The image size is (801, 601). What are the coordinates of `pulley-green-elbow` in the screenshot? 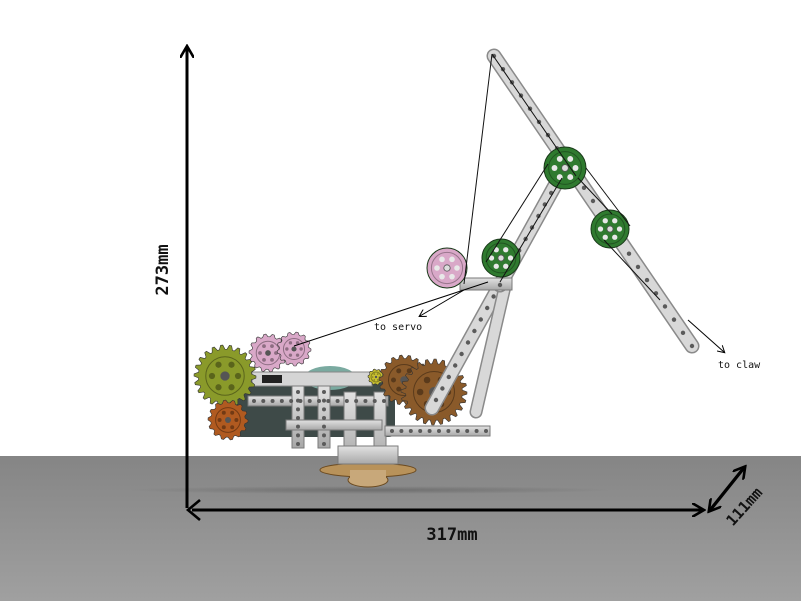 It's located at (565, 168).